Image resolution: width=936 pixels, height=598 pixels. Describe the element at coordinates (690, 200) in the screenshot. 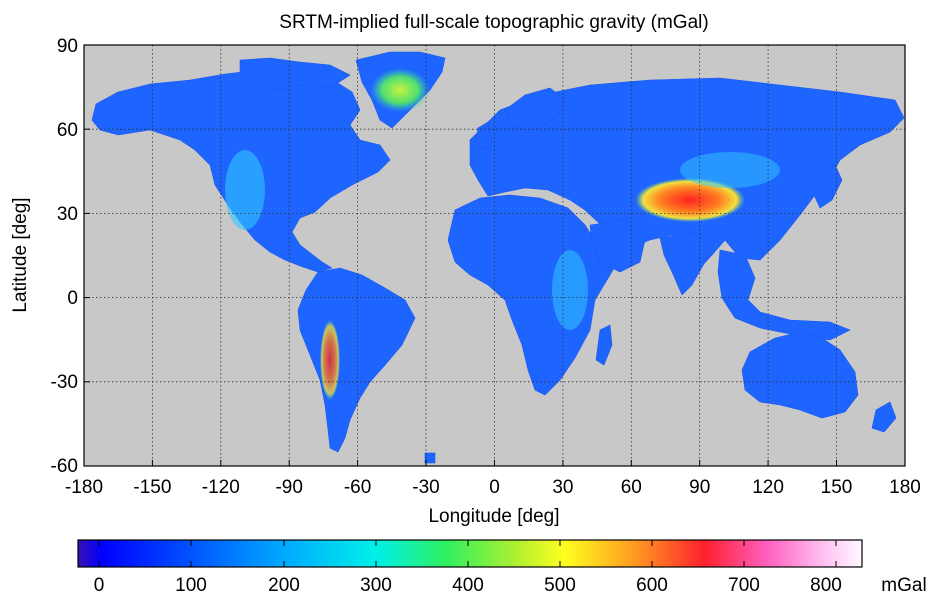

I see `tibet-plateau-high` at that location.